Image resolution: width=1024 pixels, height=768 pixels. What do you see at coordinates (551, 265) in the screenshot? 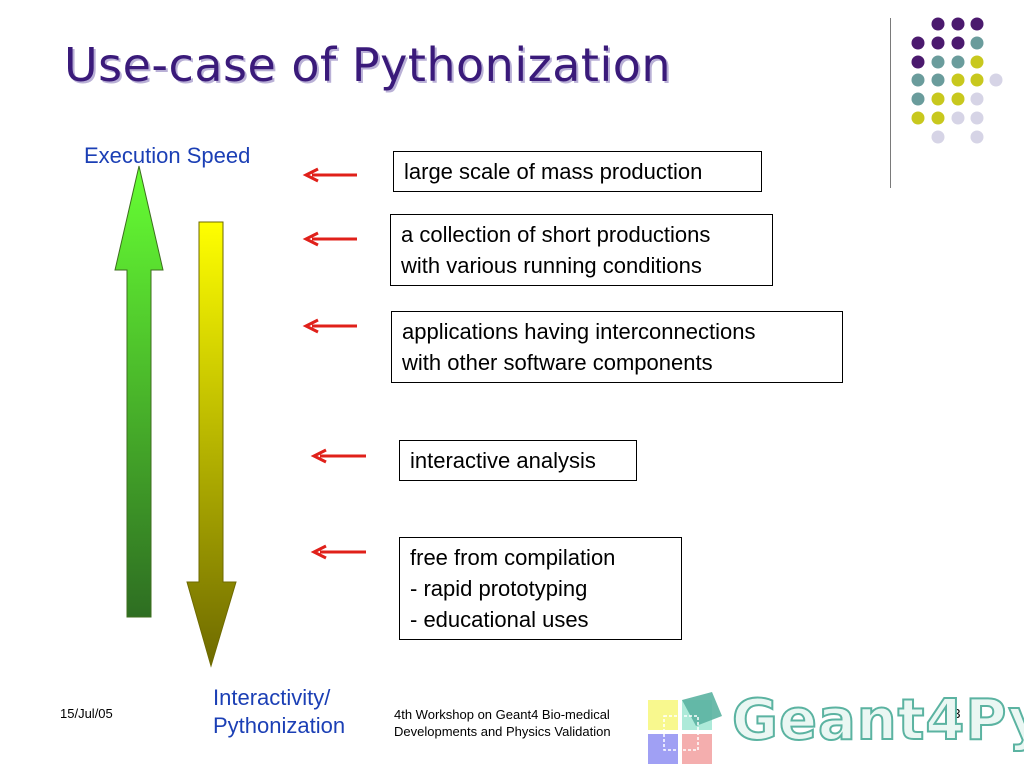
I see `use-case-text: with various running conditions` at bounding box center [551, 265].